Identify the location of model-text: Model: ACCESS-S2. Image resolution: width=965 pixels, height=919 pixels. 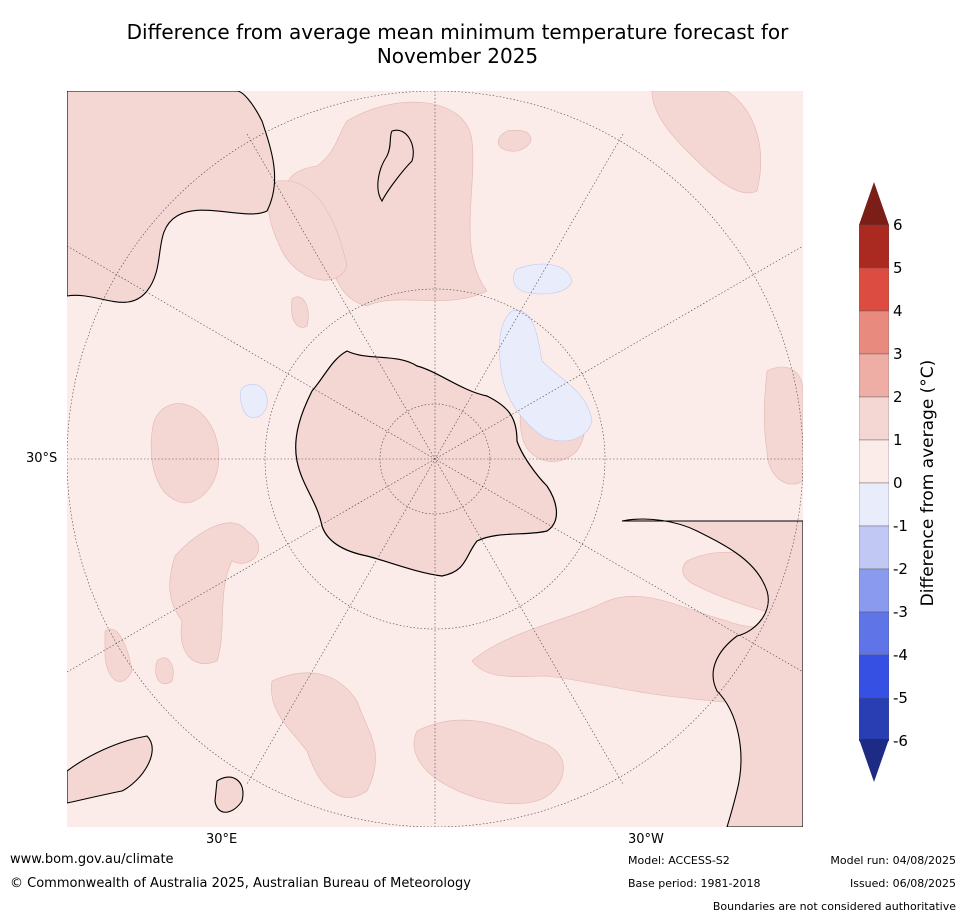
(679, 860).